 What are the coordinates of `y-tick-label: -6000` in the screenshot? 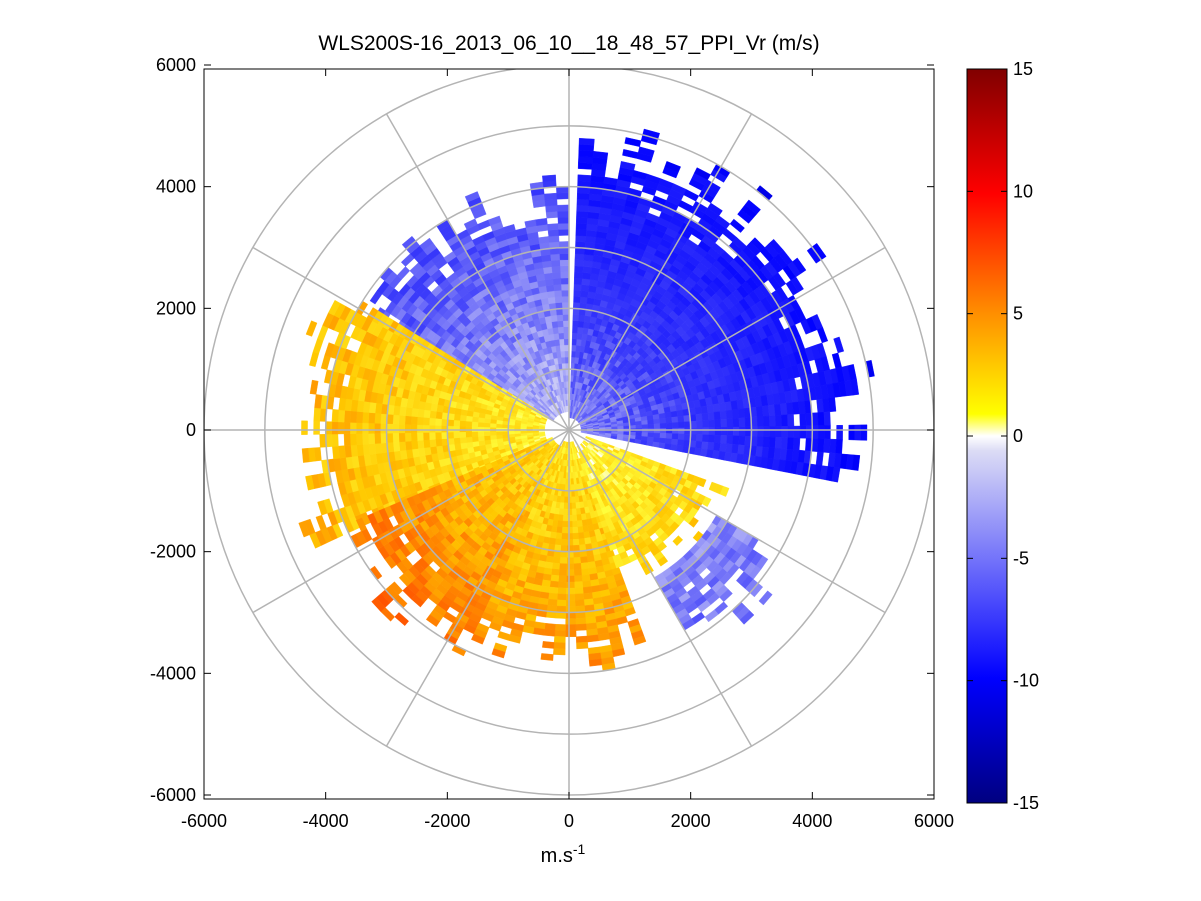 It's located at (173, 795).